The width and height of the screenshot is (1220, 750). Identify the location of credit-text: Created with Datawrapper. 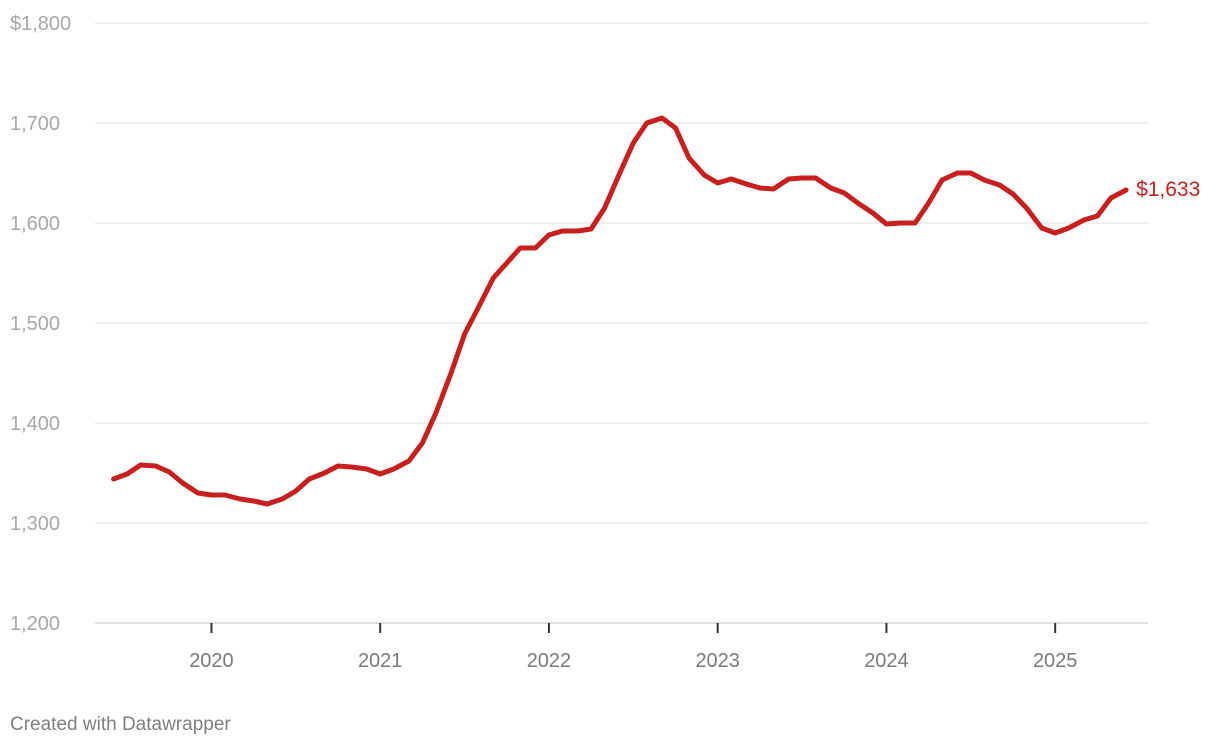
(120, 724).